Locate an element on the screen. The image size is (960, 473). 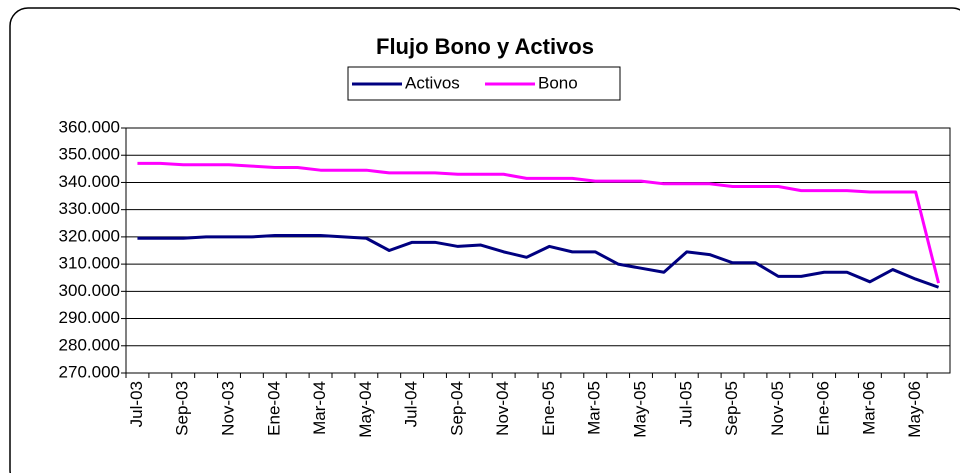
x-tick-label: Jul-05 is located at coordinates (685, 404).